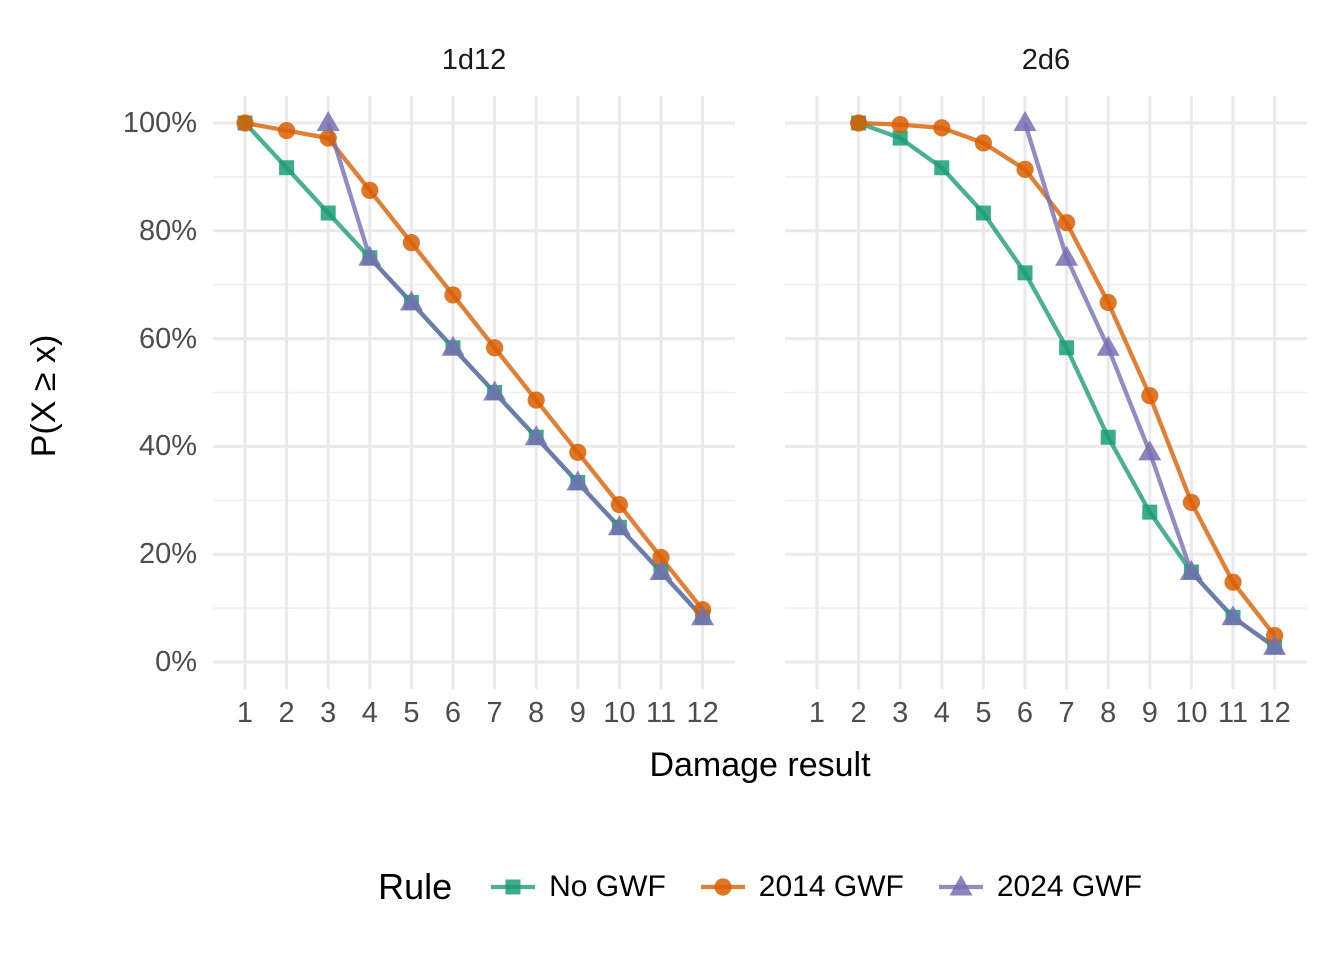 This screenshot has width=1344, height=960. I want to click on legend-label-2014-gwf: 2014 GWF, so click(831, 886).